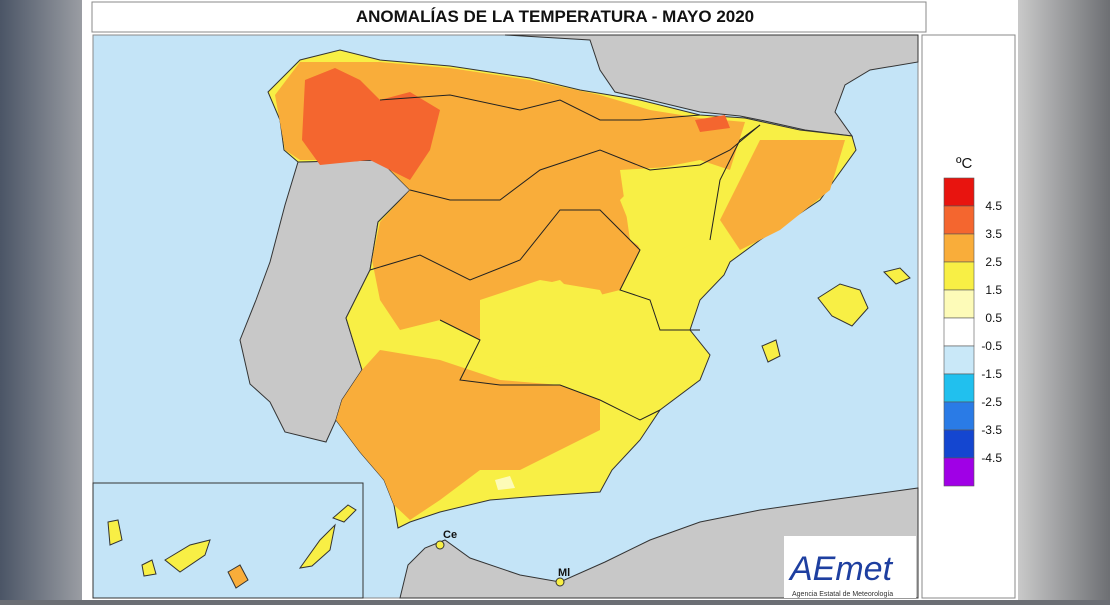 This screenshot has height=605, width=1110. Describe the element at coordinates (450, 535) in the screenshot. I see `city-label: Ce` at that location.